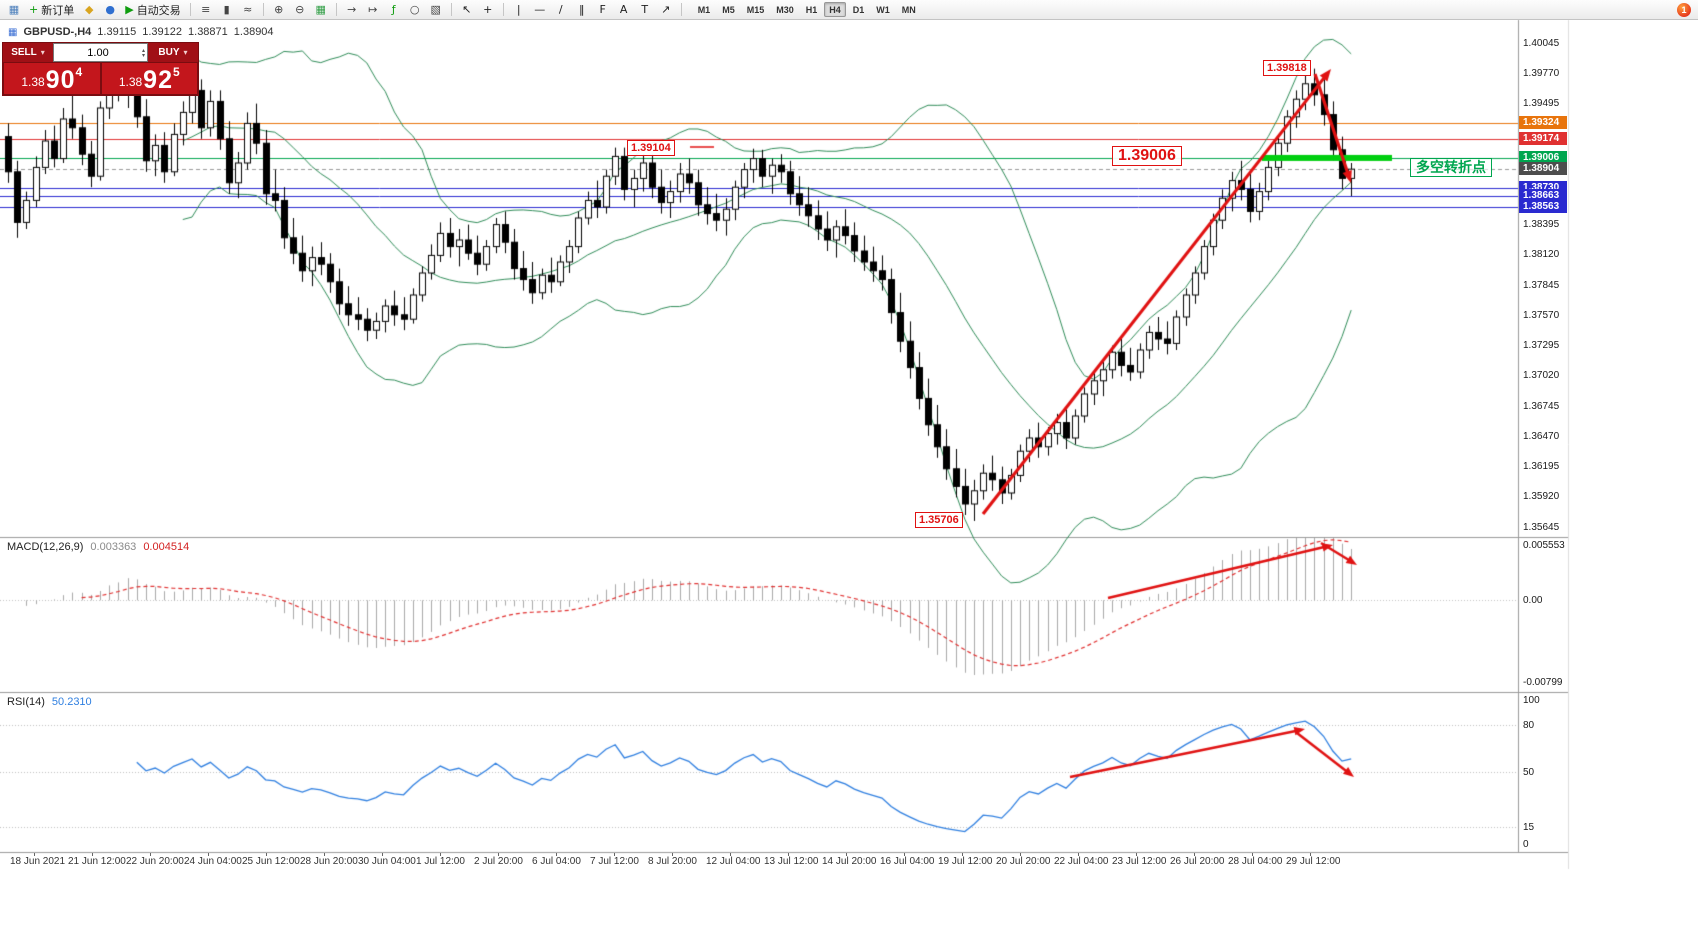  I want to click on toolbar-buttons: ▦ + 新订单 ◆ ● ▶ 自动交易 ≡ ▮ ≈ ⊕ ⊖ ▦ → ↦ ƒ ○ ▧ ↖ + | — / ‖ F A T ↗, so click(345, 9).